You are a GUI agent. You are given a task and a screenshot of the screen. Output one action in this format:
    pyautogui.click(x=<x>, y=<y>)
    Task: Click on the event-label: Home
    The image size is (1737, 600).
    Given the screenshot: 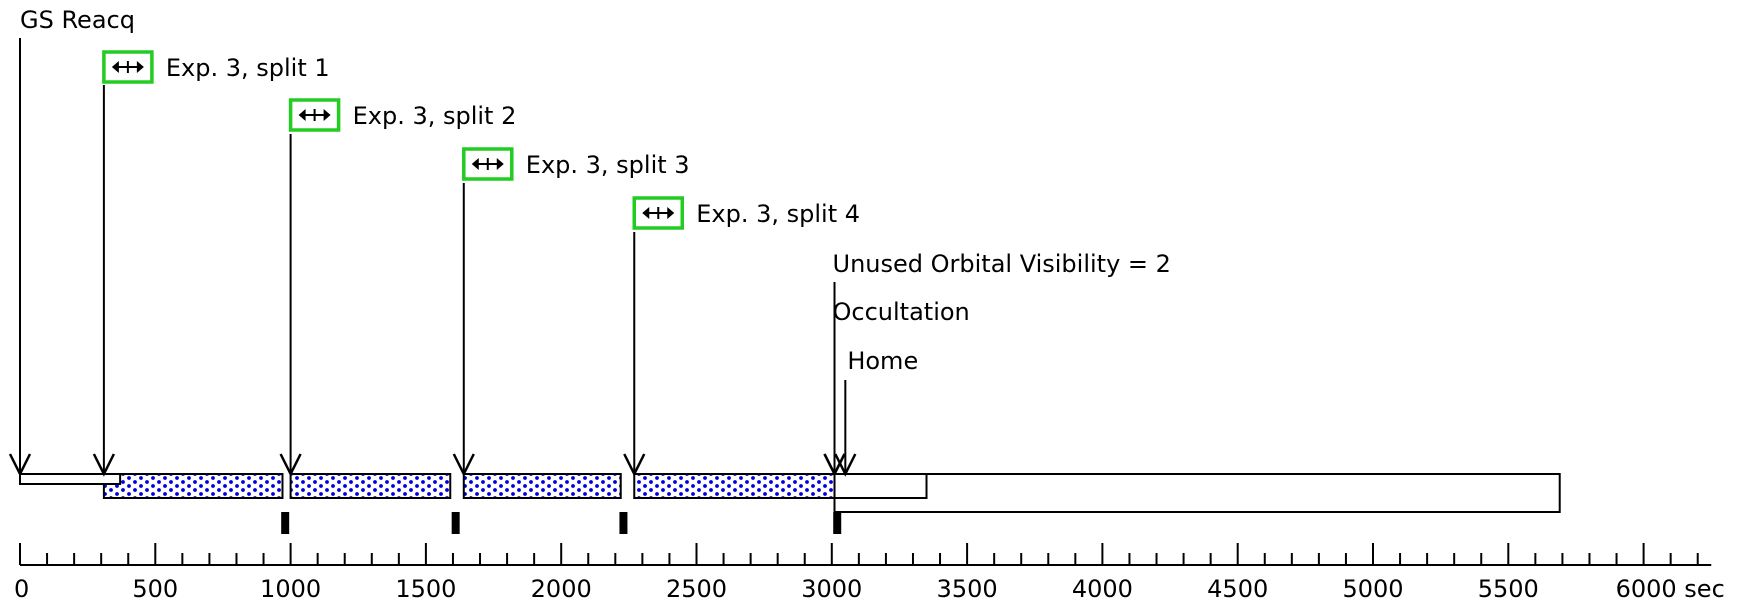 What is the action you would take?
    pyautogui.click(x=882, y=361)
    